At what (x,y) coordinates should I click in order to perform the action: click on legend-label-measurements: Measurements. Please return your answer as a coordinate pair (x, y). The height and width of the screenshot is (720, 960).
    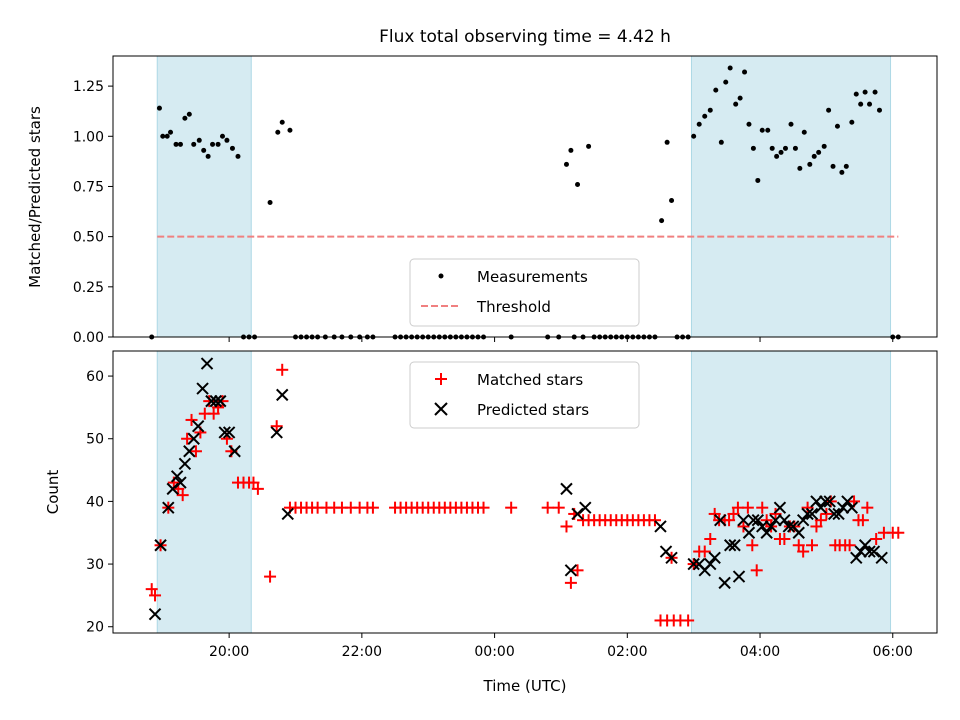
    Looking at the image, I should click on (532, 277).